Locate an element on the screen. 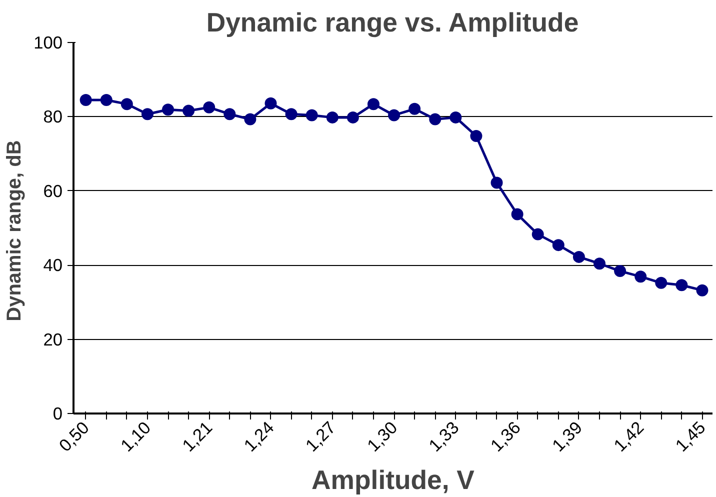 This screenshot has width=716, height=497. y-tick-label: 20 is located at coordinates (53, 339).